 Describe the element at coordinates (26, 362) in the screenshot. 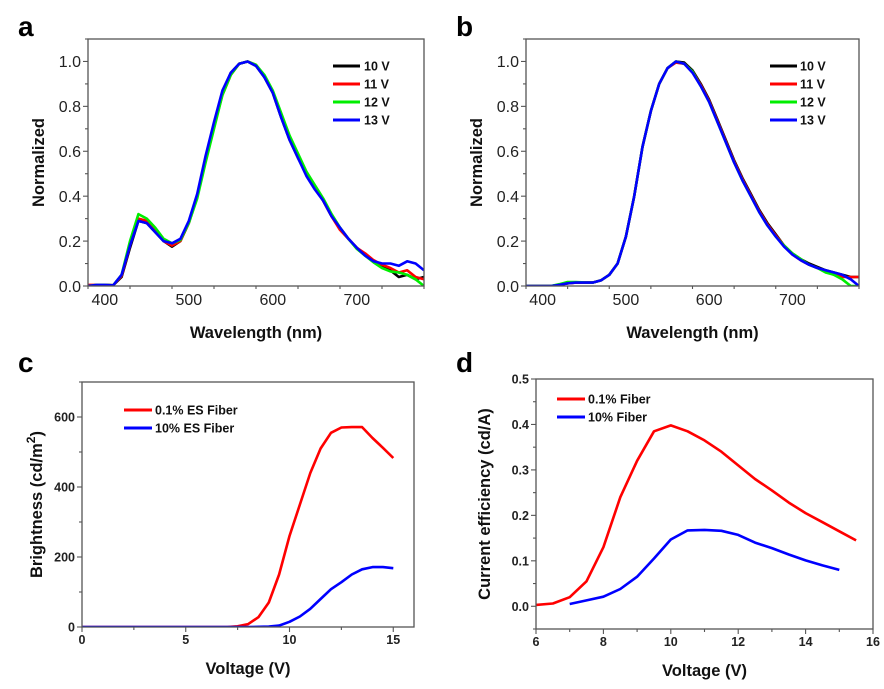

I see `panel-letter: c` at that location.